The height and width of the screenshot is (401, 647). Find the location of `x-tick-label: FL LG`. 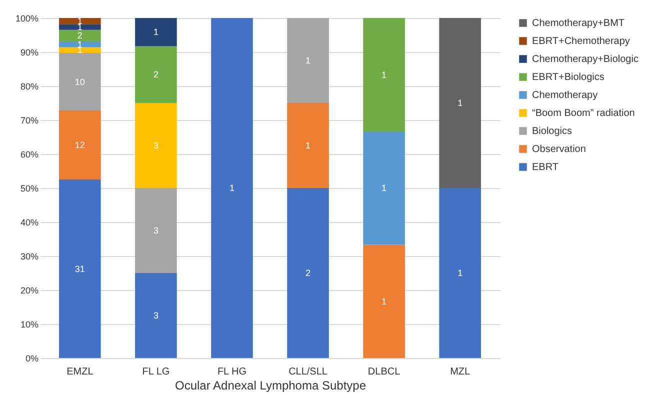

x-tick-label: FL LG is located at coordinates (156, 372).